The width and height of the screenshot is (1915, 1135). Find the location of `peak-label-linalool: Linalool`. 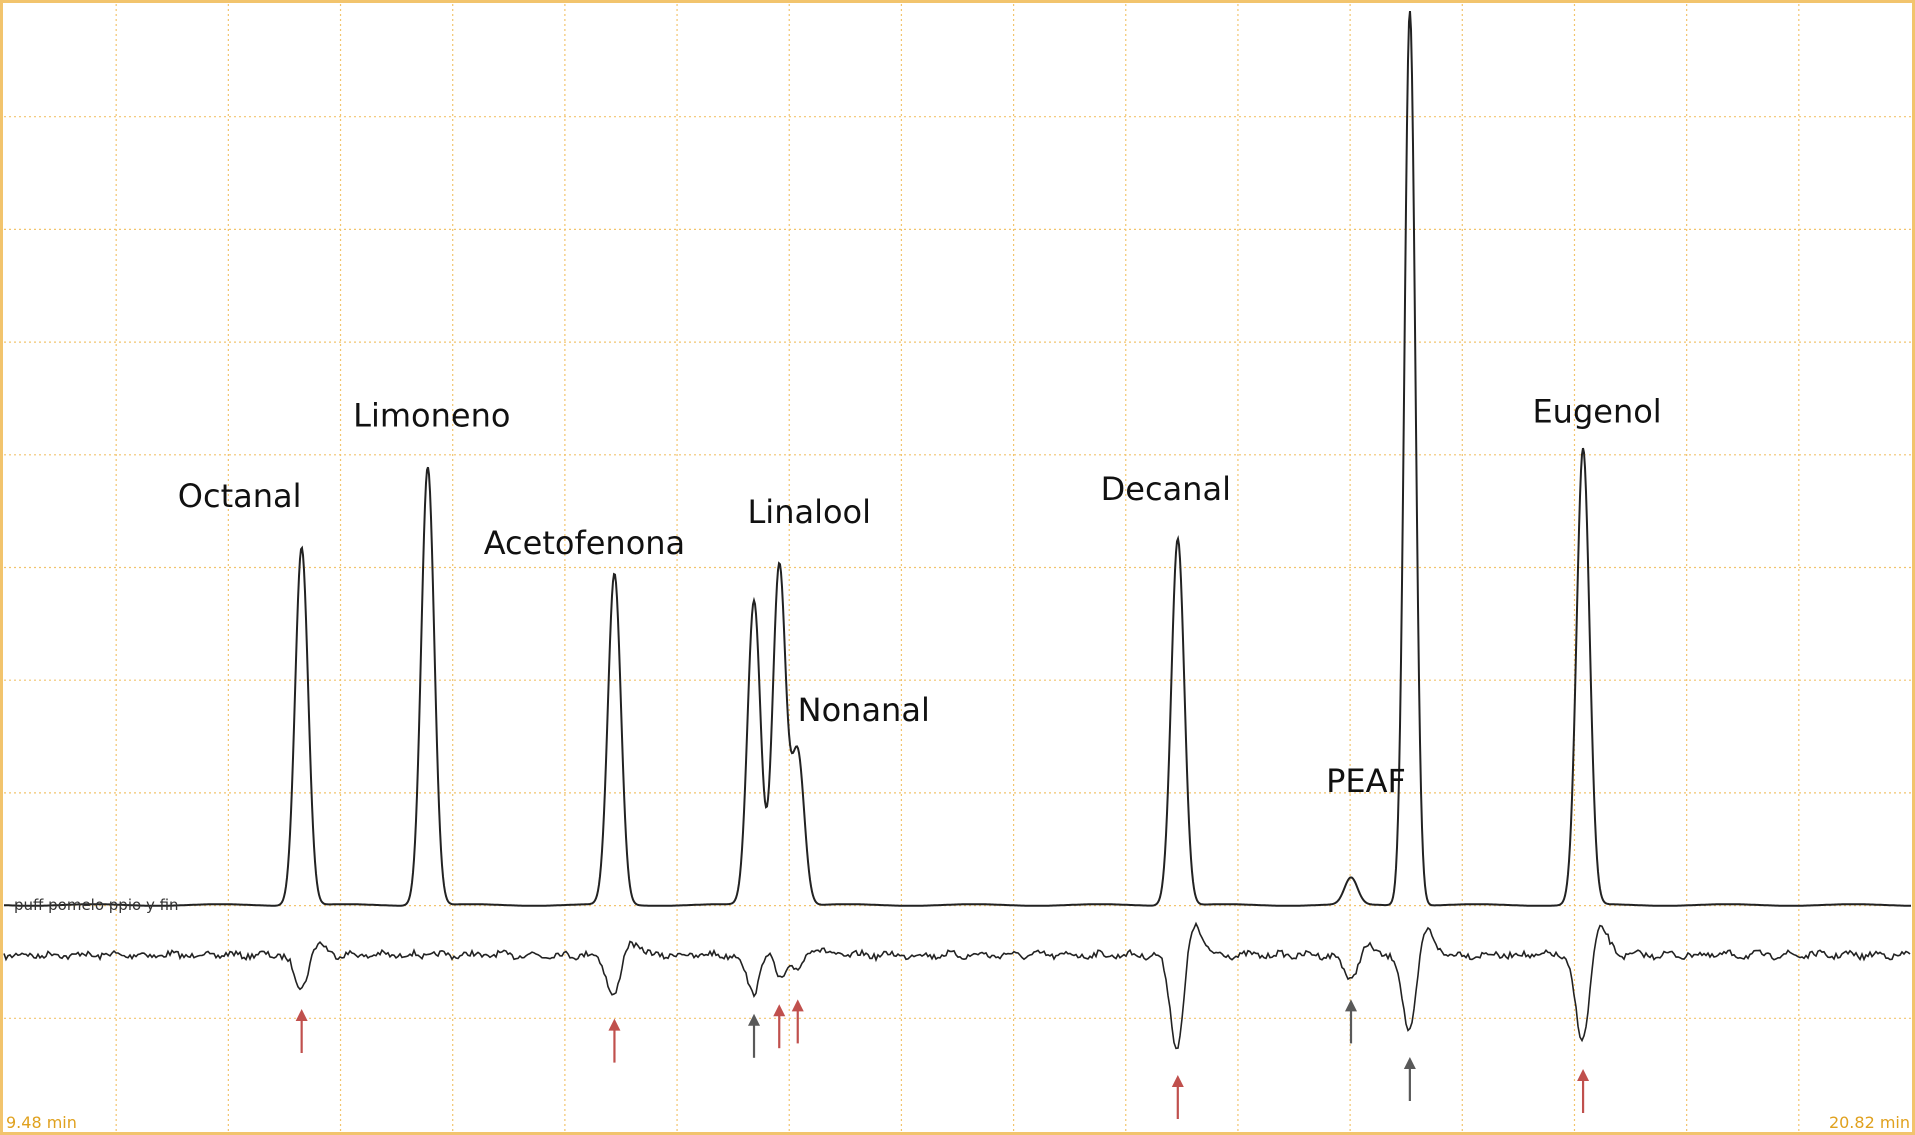

peak-label-linalool: Linalool is located at coordinates (809, 512).